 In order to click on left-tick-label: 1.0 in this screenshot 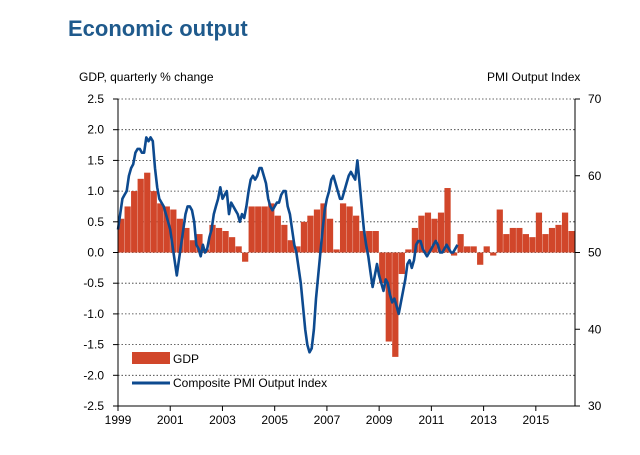, I will do `click(95, 191)`.